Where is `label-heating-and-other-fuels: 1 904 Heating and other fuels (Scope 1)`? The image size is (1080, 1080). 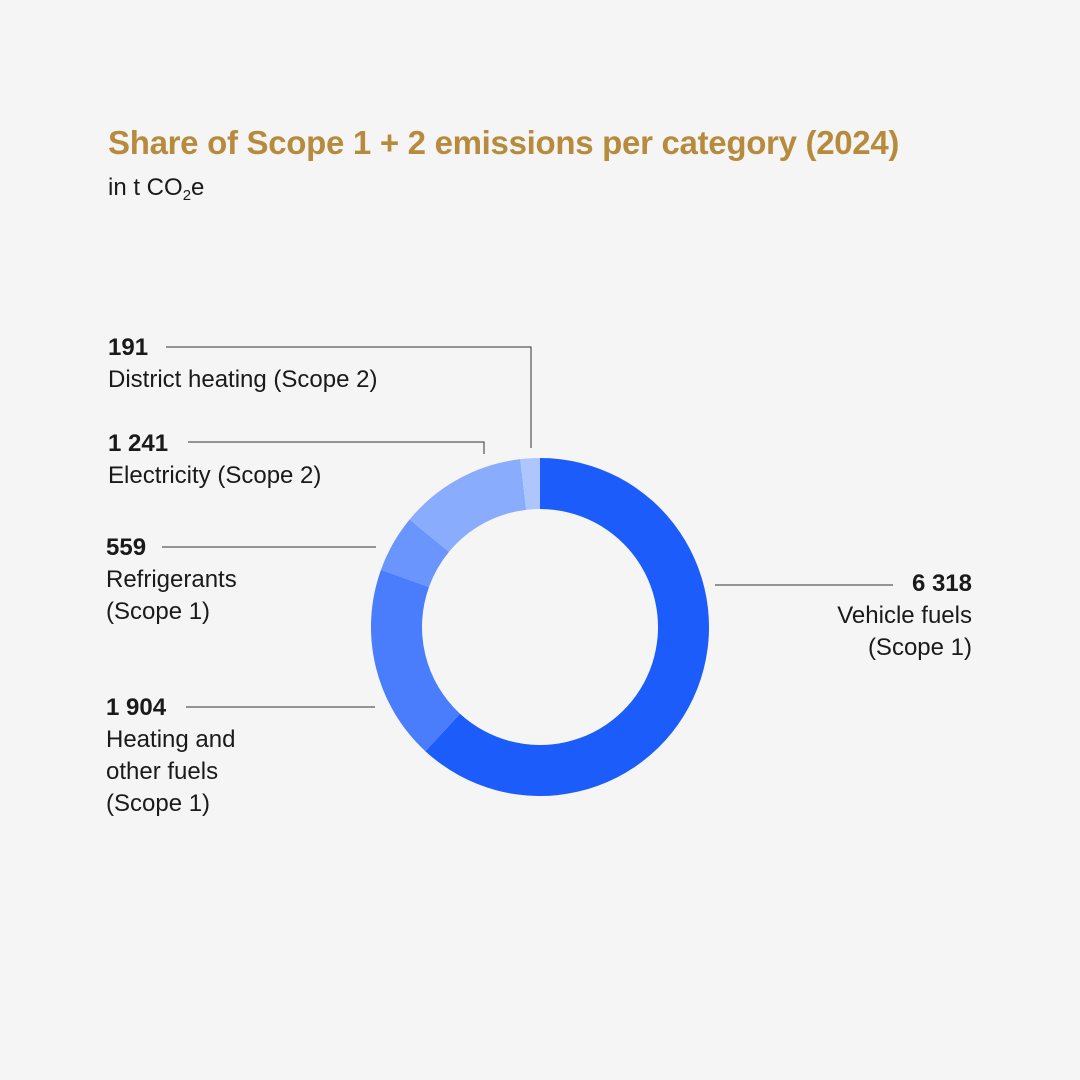 label-heating-and-other-fuels: 1 904 Heating and other fuels (Scope 1) is located at coordinates (170, 756).